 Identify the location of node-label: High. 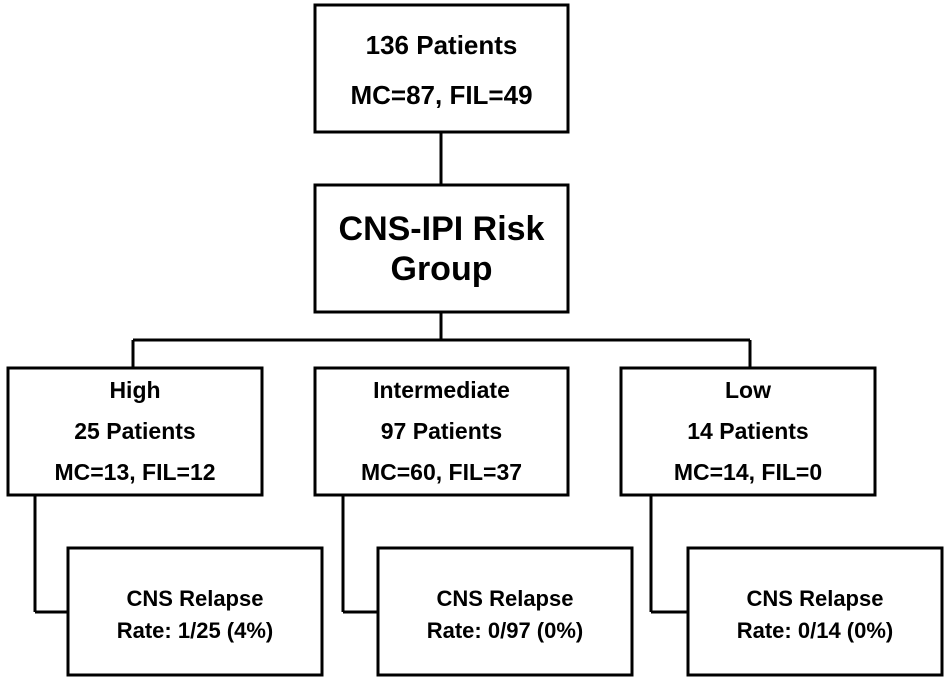
(134, 390).